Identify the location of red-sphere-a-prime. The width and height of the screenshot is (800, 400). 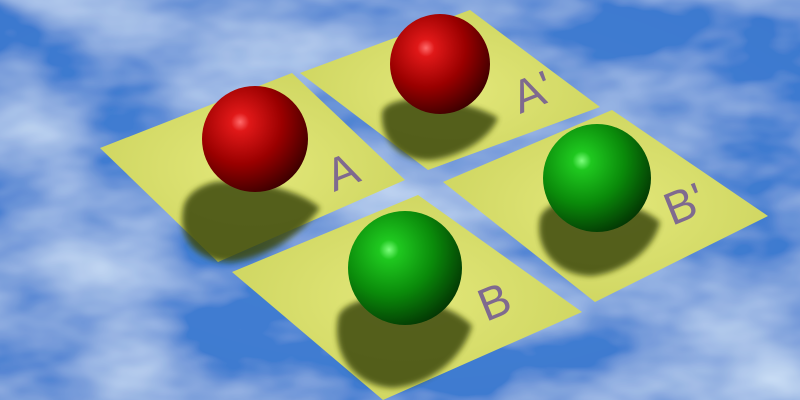
(440, 64).